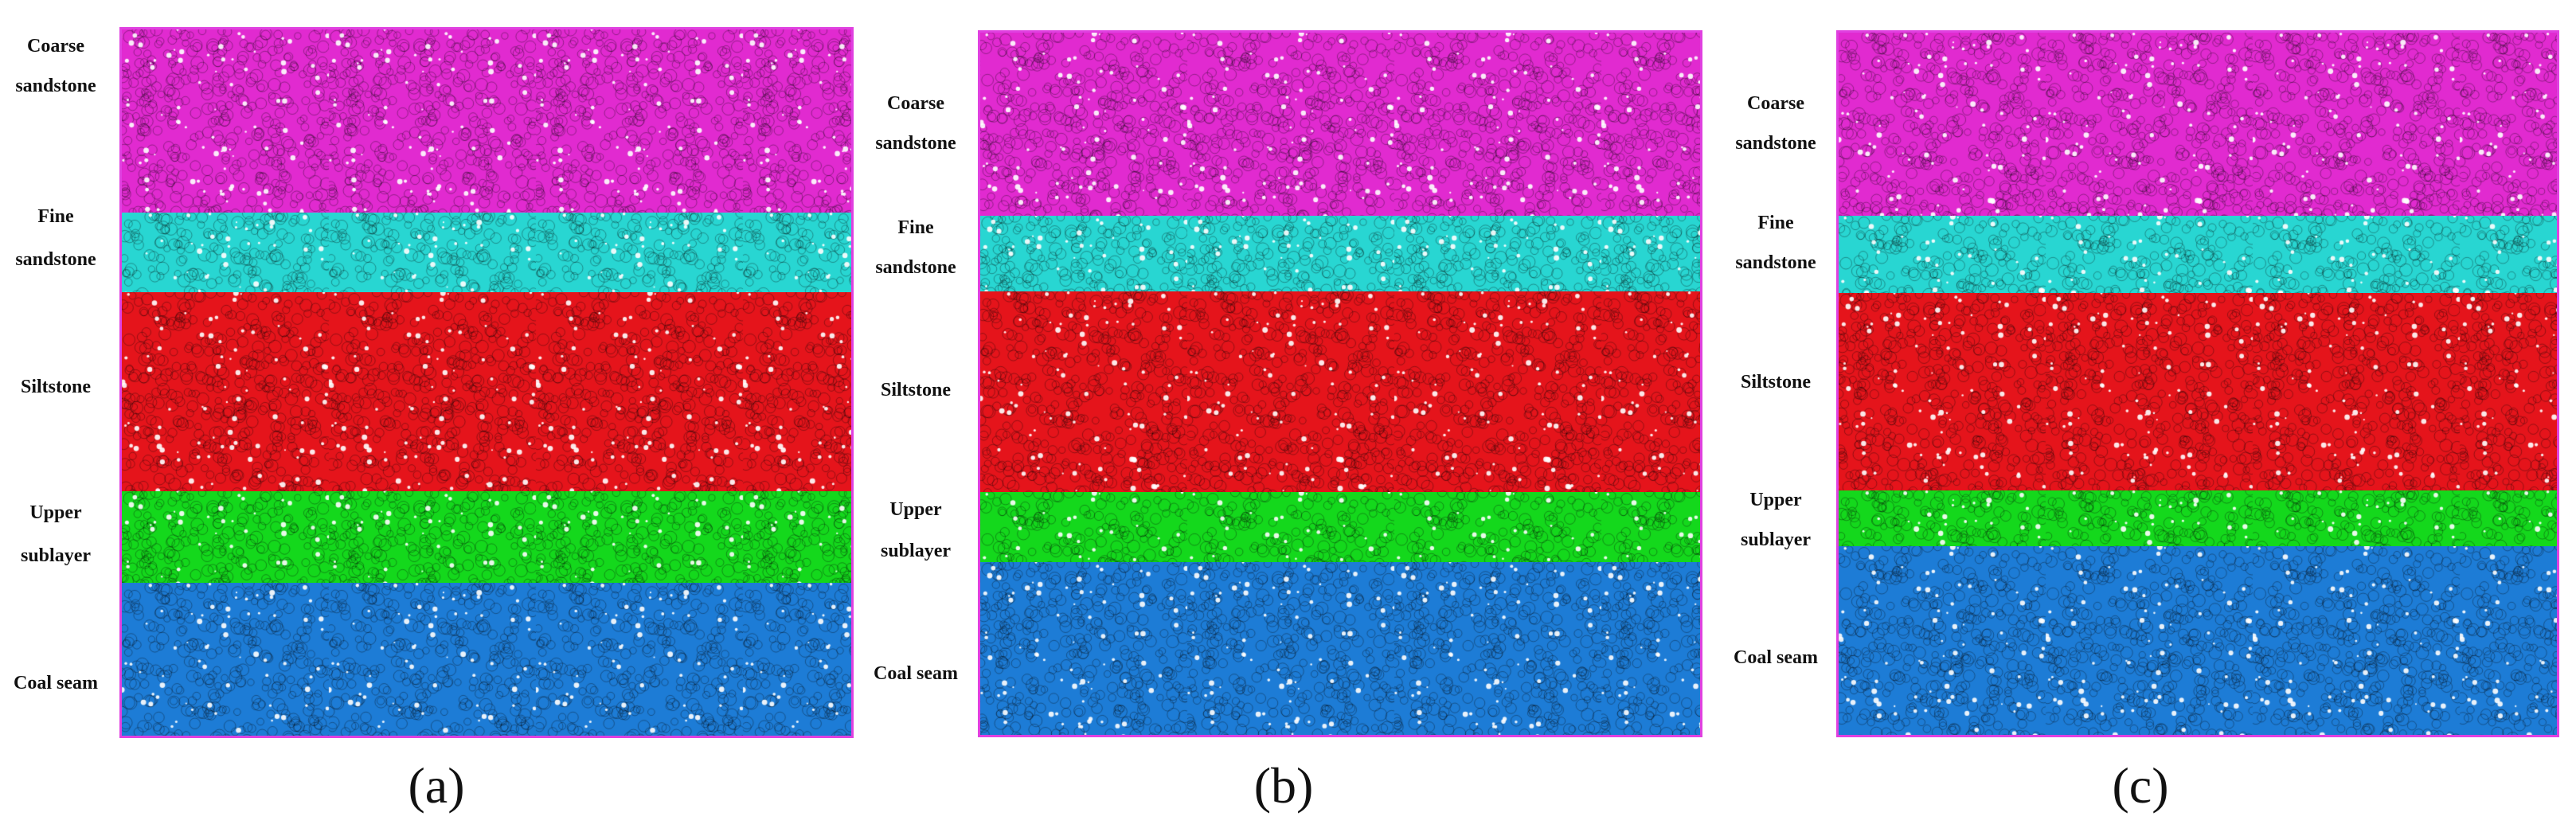 This screenshot has height=836, width=2576. Describe the element at coordinates (1284, 785) in the screenshot. I see `caption-b: (b)` at that location.